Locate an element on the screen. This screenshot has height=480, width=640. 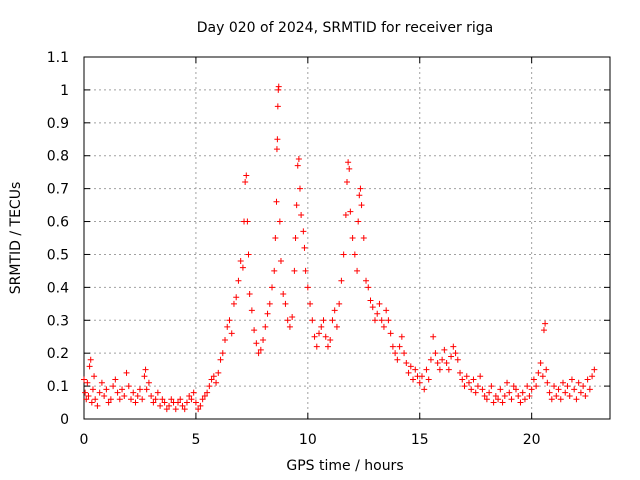
y-tick-label: 0.5 is located at coordinates (58, 255).